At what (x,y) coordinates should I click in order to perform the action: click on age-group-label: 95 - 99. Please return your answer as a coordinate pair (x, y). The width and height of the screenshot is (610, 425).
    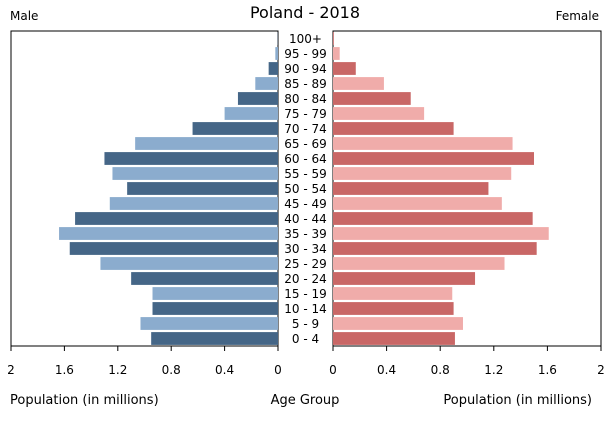
    Looking at the image, I should click on (305, 54).